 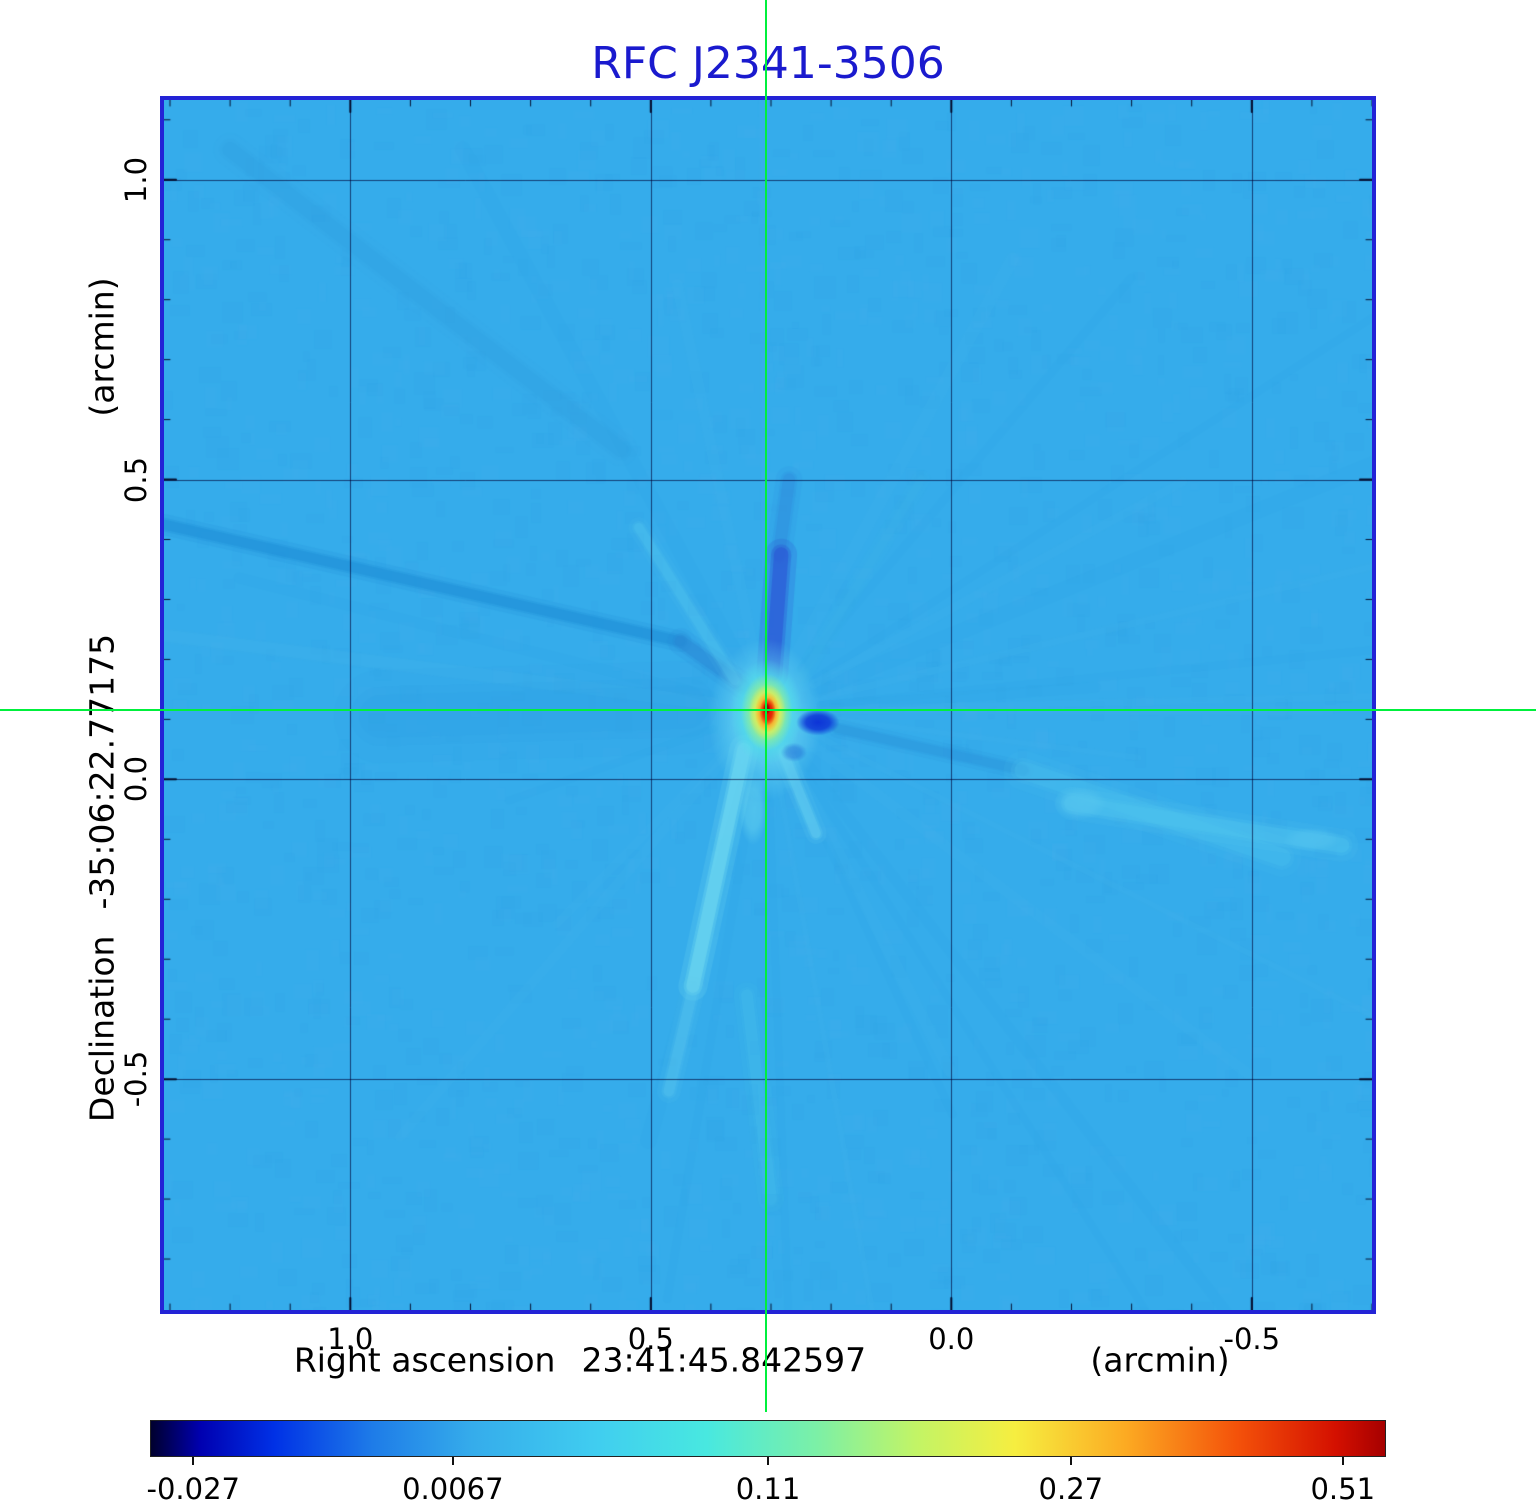 What do you see at coordinates (768, 1438) in the screenshot?
I see `colorbar-gradient` at bounding box center [768, 1438].